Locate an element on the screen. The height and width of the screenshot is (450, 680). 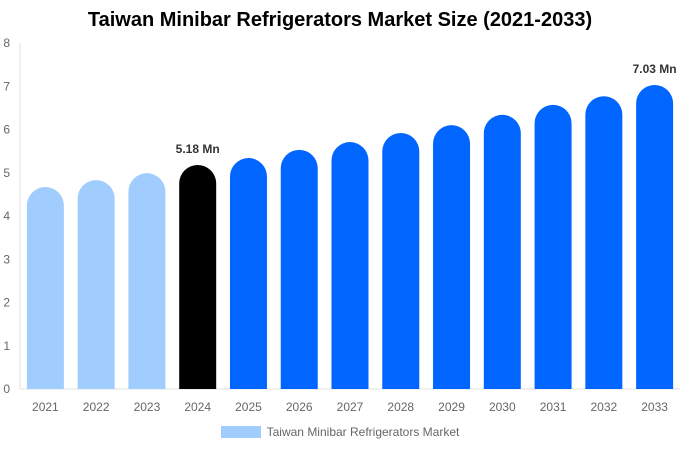
bar-2031 is located at coordinates (553, 246).